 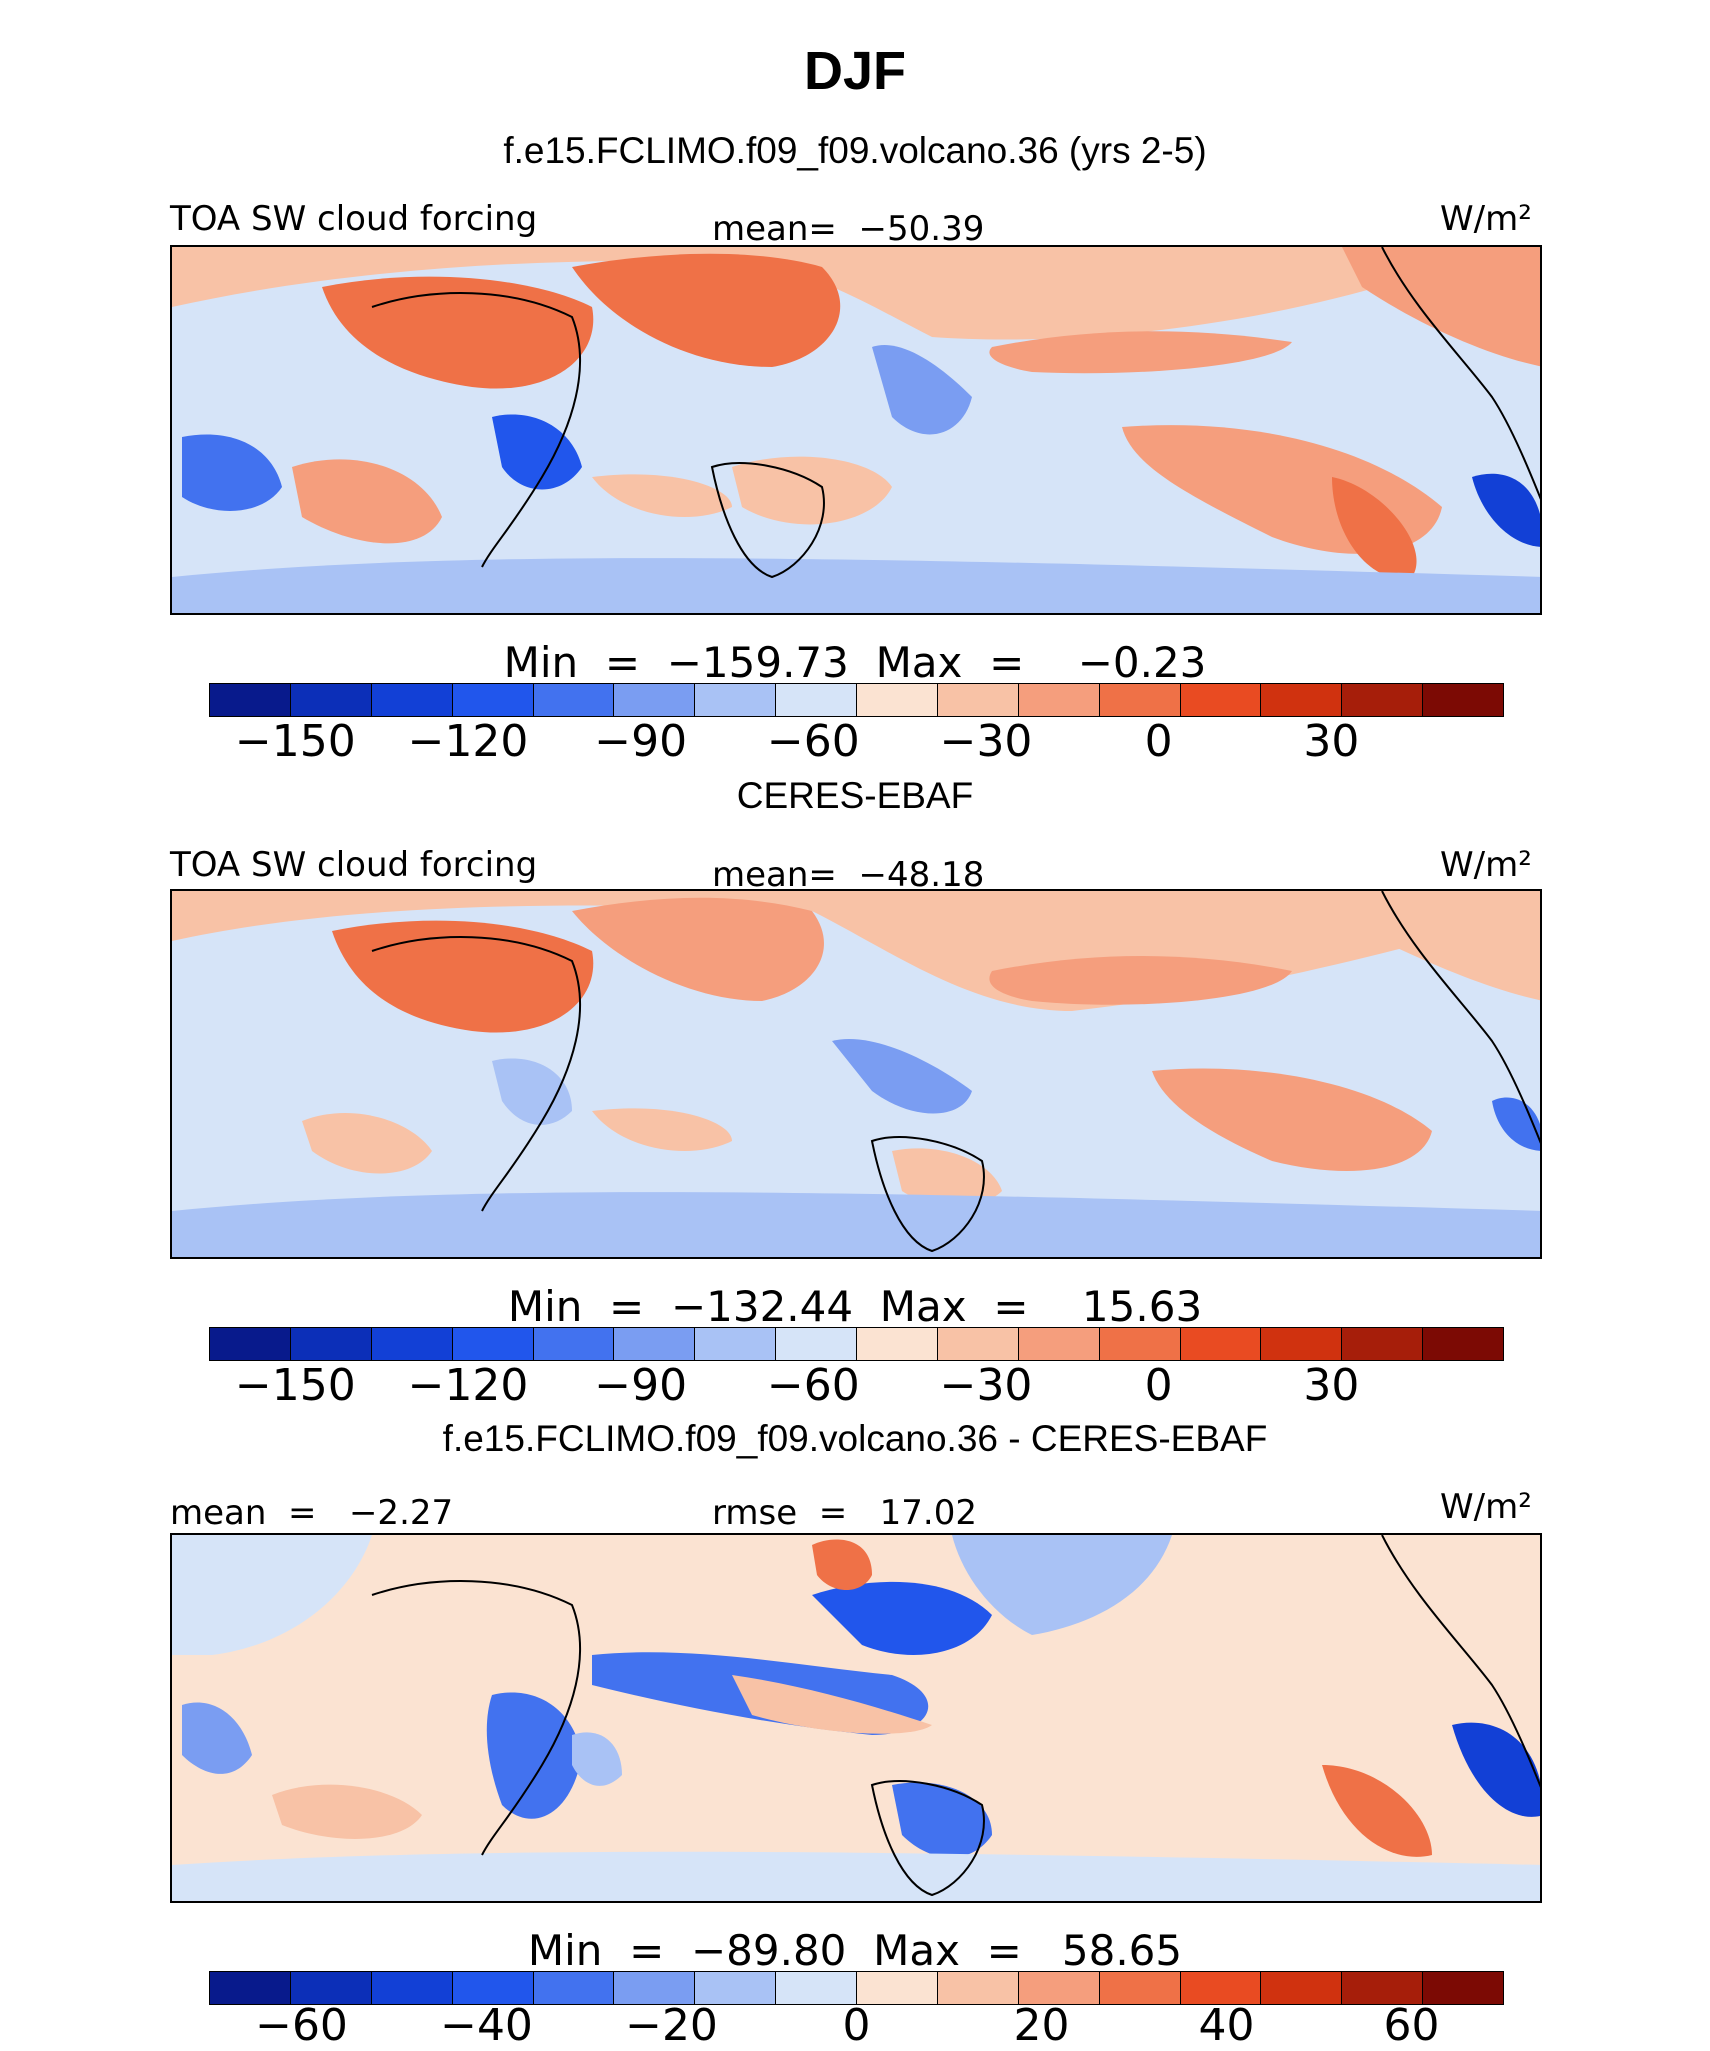 What do you see at coordinates (855, 662) in the screenshot?
I see `panel1-minmax-label: Min = −159.73 Max = −0.23` at bounding box center [855, 662].